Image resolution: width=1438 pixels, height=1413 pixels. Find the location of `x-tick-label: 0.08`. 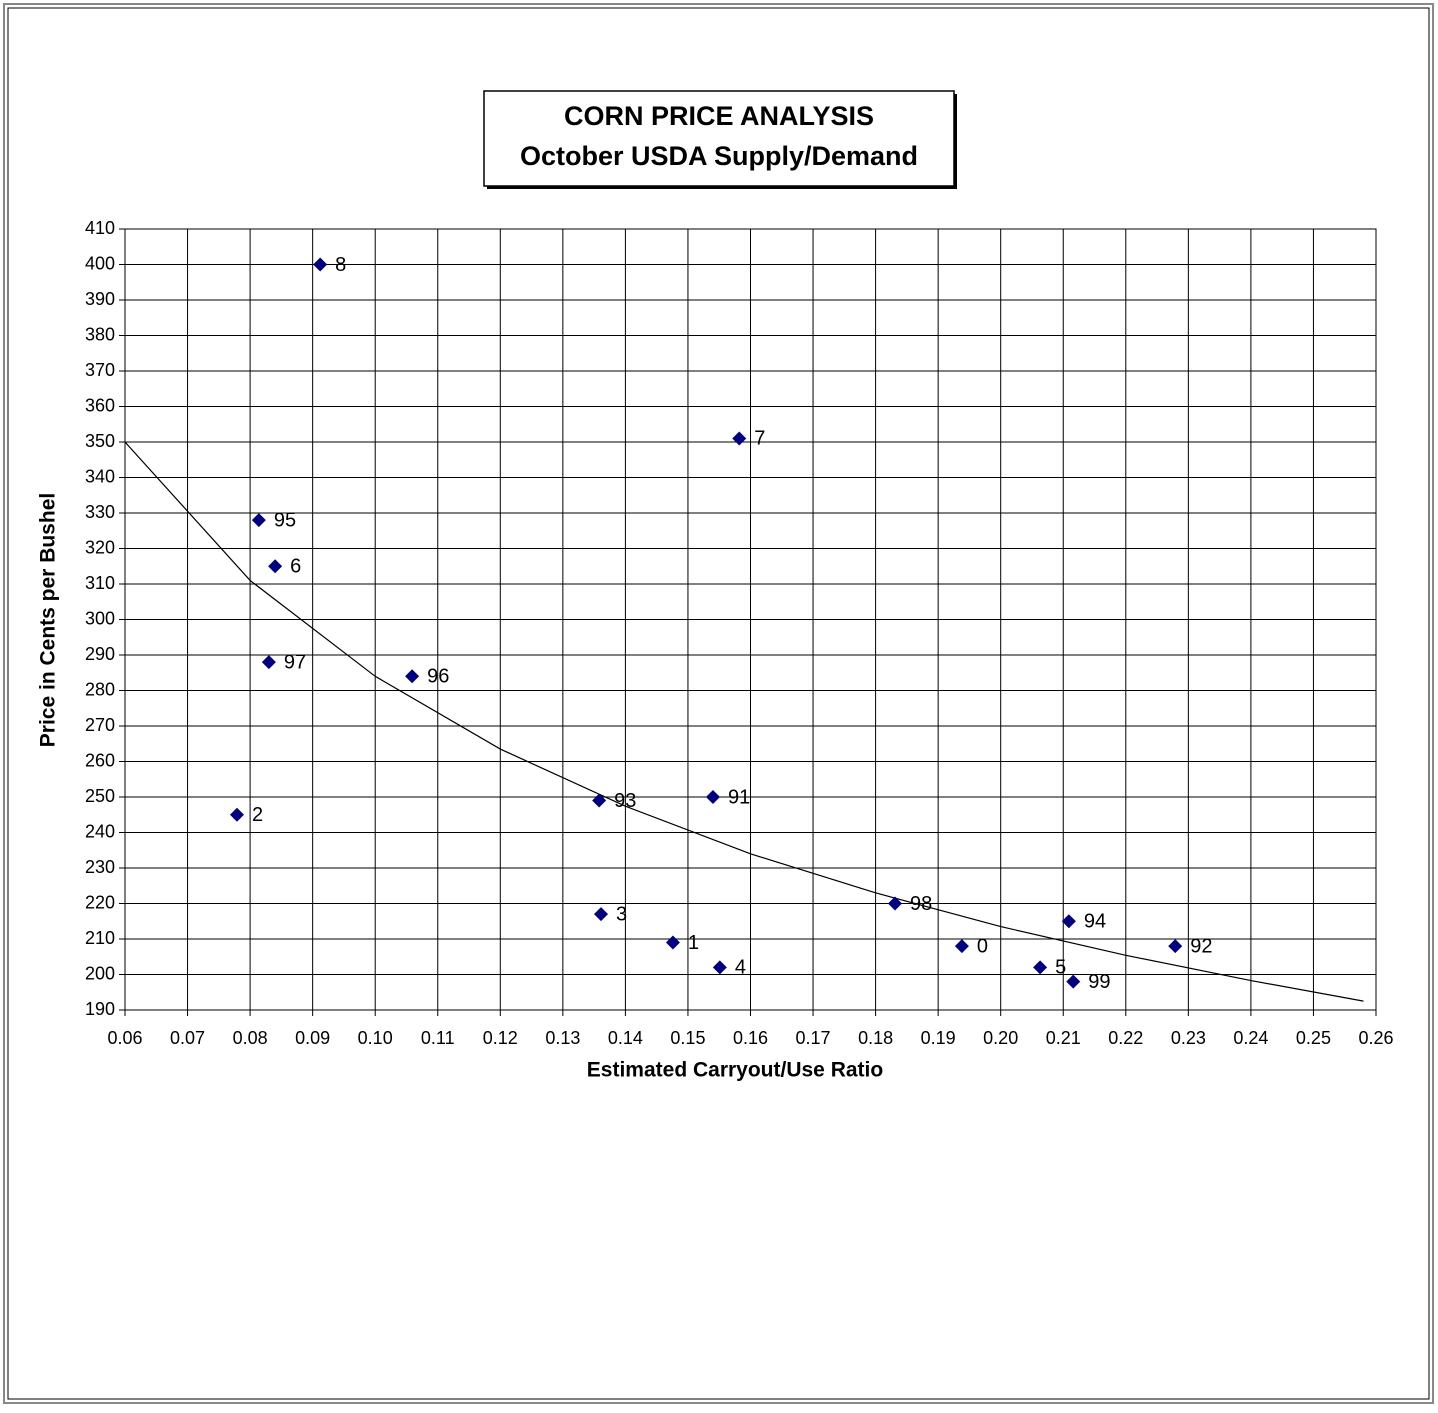

x-tick-label: 0.08 is located at coordinates (250, 1038).